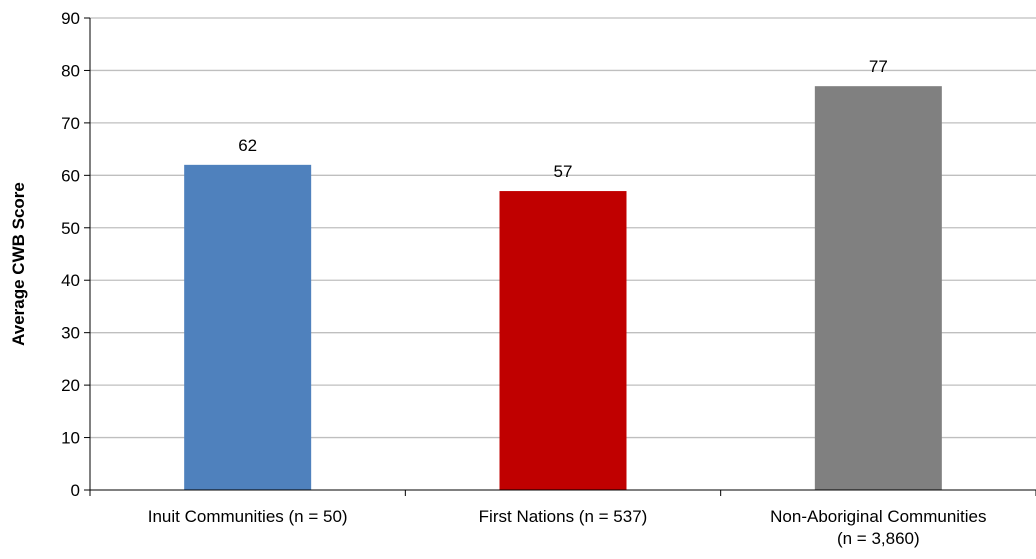  Describe the element at coordinates (878, 527) in the screenshot. I see `x-category-label: Non-Aboriginal Communities (n = 3,860)` at that location.